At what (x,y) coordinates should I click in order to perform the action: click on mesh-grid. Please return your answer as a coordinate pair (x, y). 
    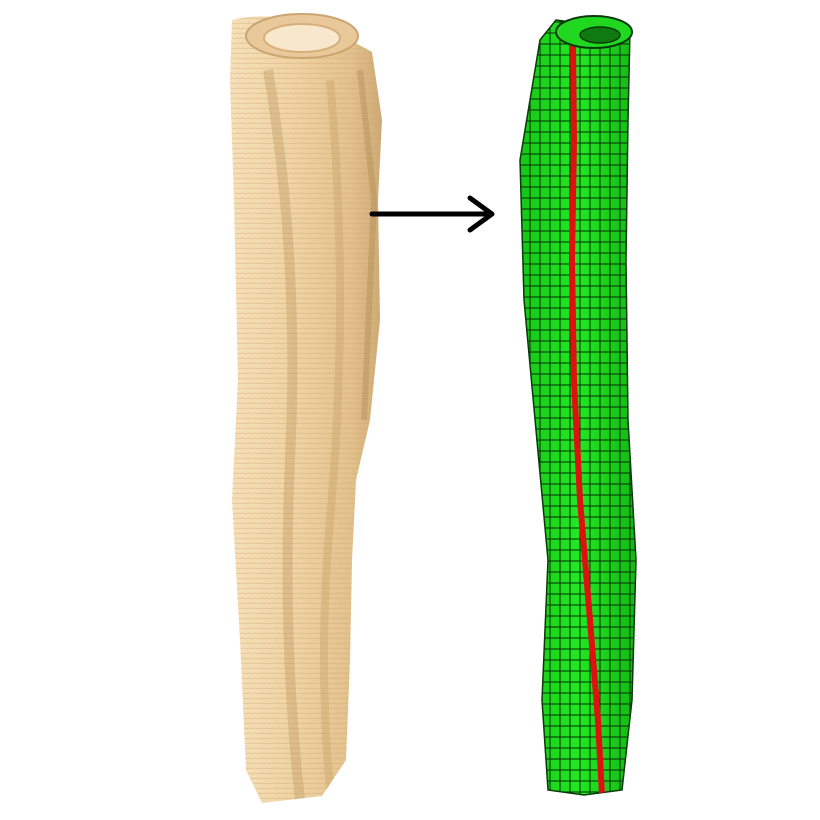
    Looking at the image, I should click on (578, 407).